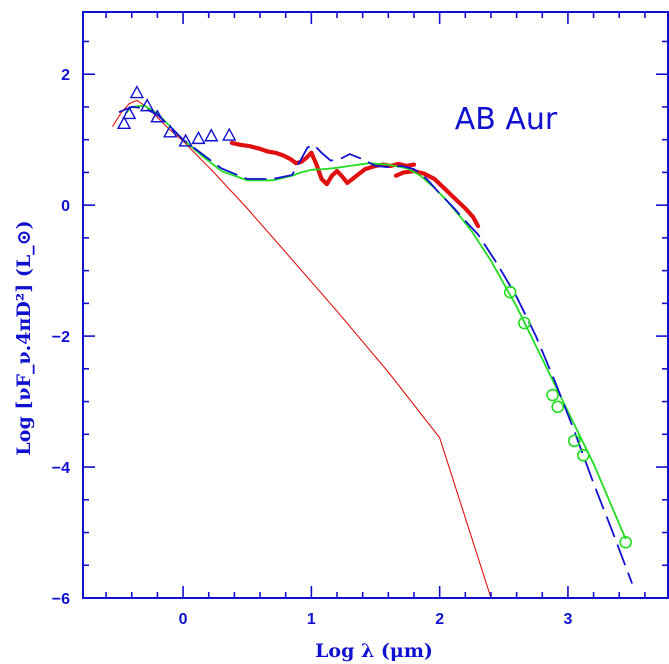 This screenshot has height=664, width=669. What do you see at coordinates (567, 619) in the screenshot?
I see `x-tick-label: 3` at bounding box center [567, 619].